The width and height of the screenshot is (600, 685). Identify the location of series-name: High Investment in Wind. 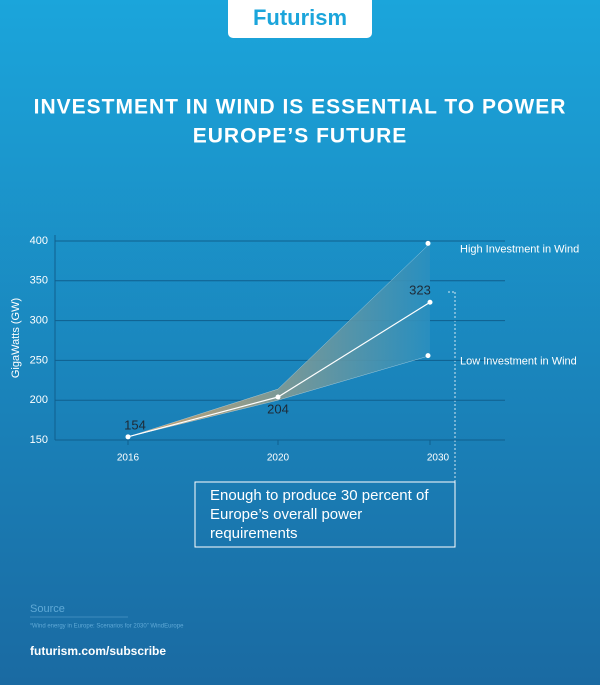
(519, 249).